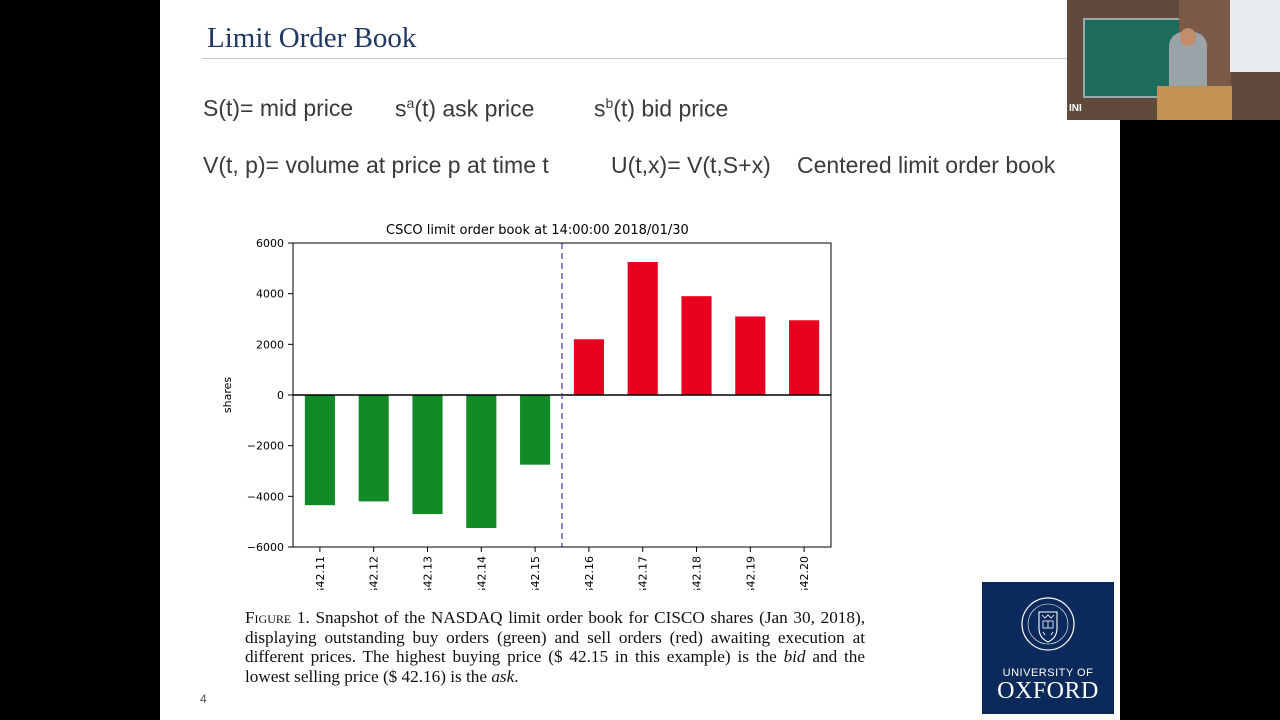  I want to click on oxford-crest-icon, so click(1048, 624).